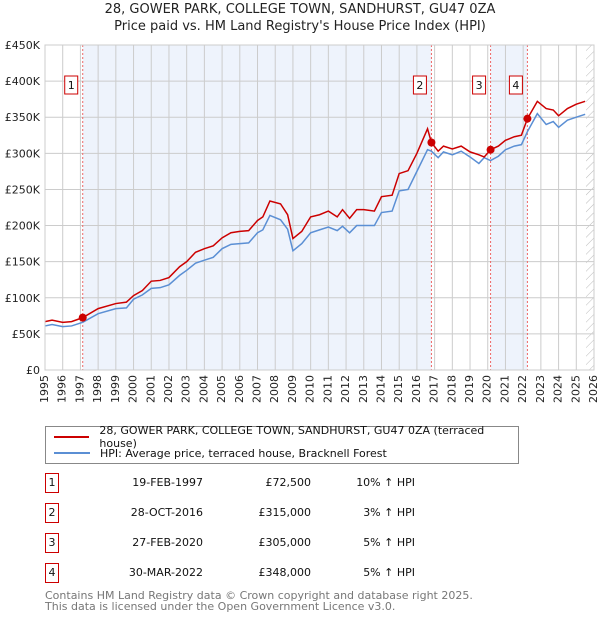 The image size is (600, 620). I want to click on y-tick-label: £50K, so click(26, 334).